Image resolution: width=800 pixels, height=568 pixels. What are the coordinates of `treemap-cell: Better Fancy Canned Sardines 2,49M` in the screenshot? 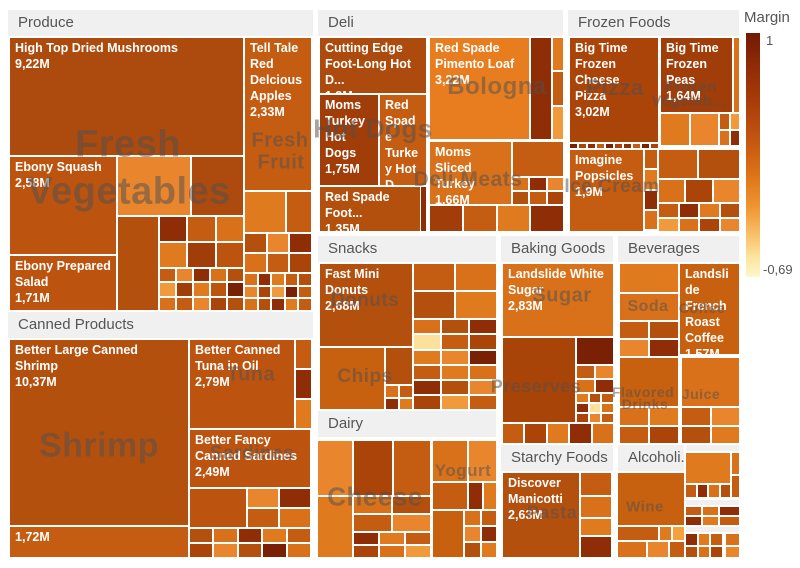 It's located at (250, 458).